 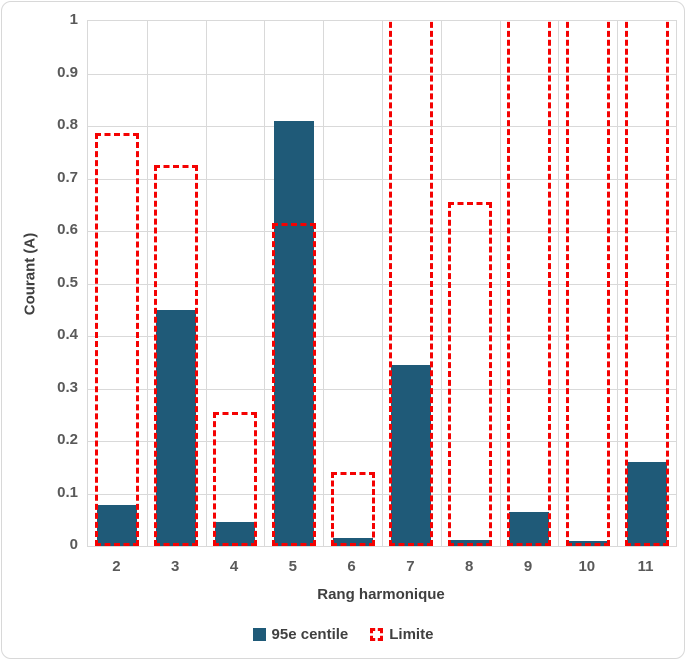 I want to click on y-tick-label: 0.1, so click(x=67, y=492).